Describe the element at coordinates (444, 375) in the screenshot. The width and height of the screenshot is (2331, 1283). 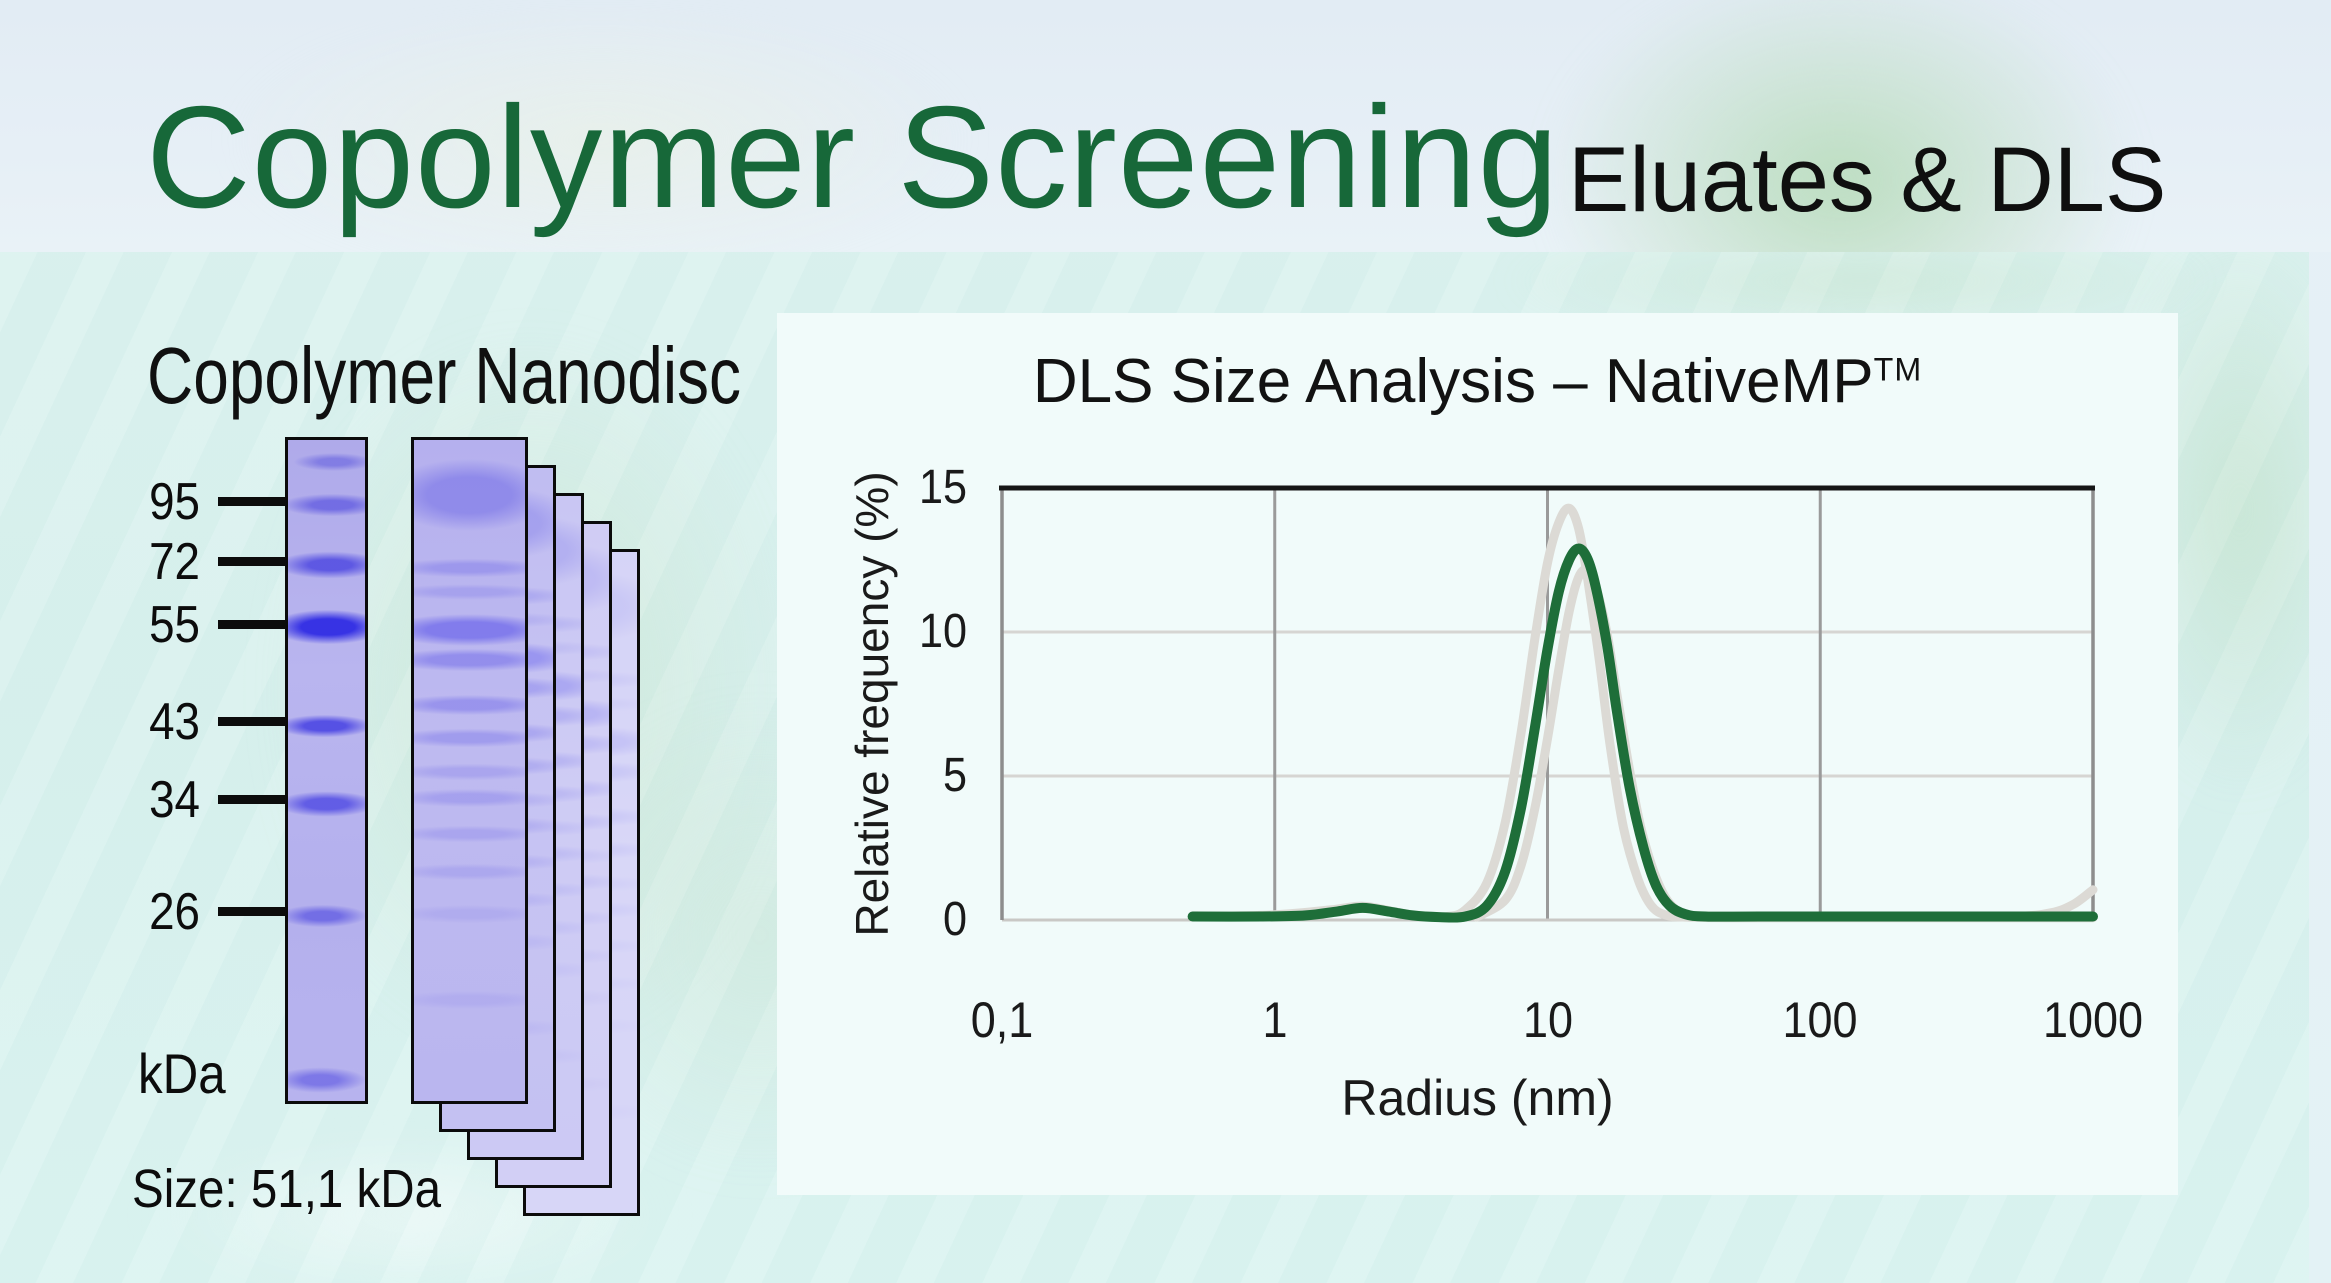
I see `gel-heading: Copolymer Nanodisc` at that location.